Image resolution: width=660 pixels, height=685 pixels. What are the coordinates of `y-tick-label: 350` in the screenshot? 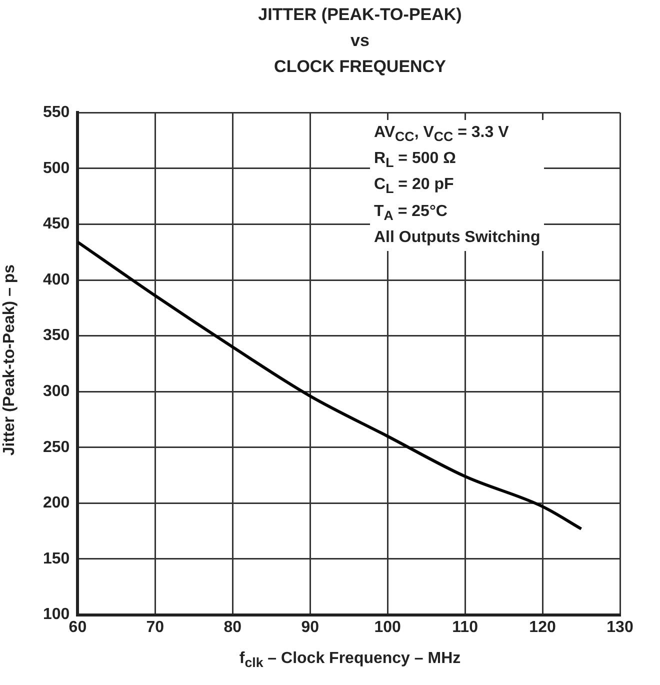 It's located at (56, 335).